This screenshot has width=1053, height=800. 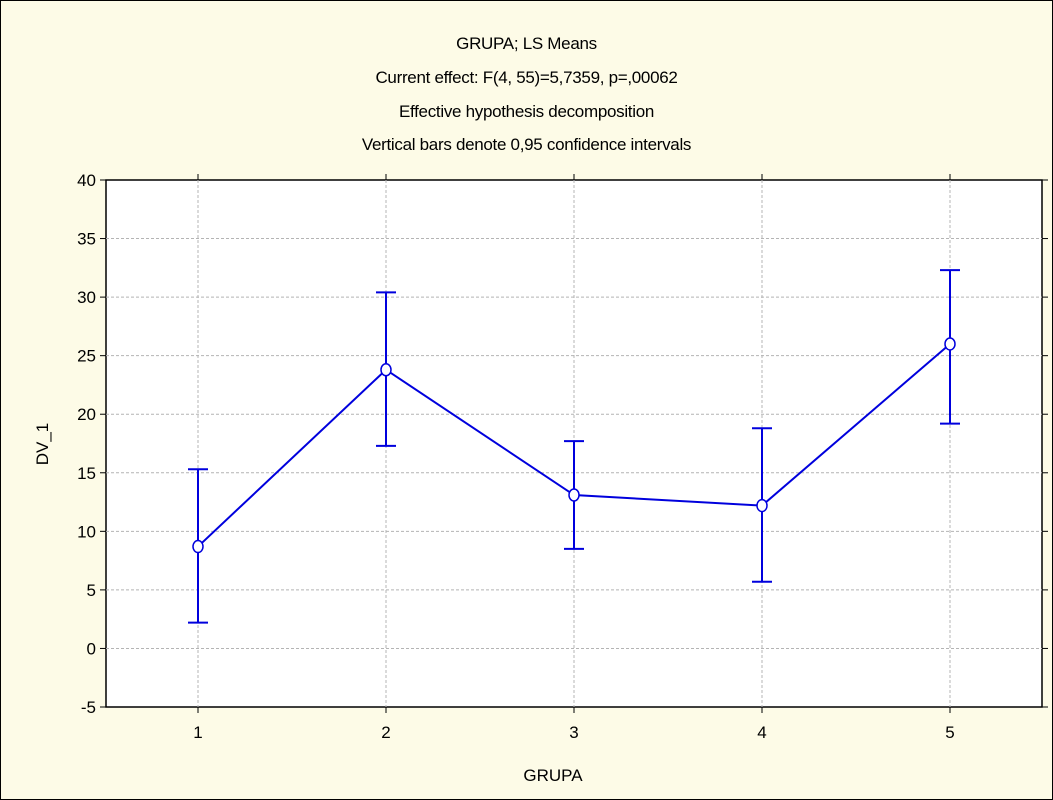 What do you see at coordinates (949, 732) in the screenshot?
I see `x-tick-label: 5` at bounding box center [949, 732].